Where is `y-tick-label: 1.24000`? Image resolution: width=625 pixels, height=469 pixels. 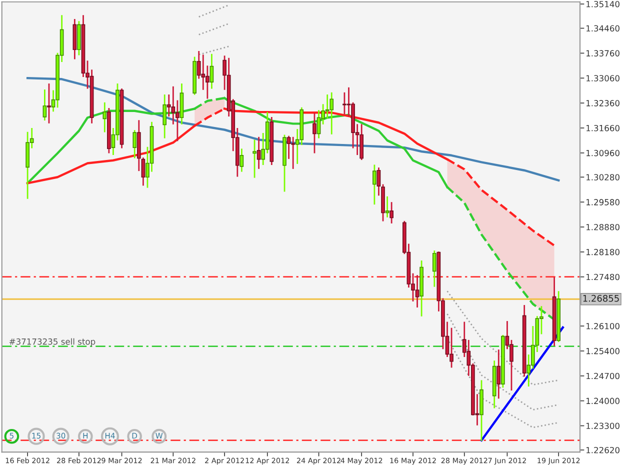
y-tick-label: 1.24000 is located at coordinates (603, 401).